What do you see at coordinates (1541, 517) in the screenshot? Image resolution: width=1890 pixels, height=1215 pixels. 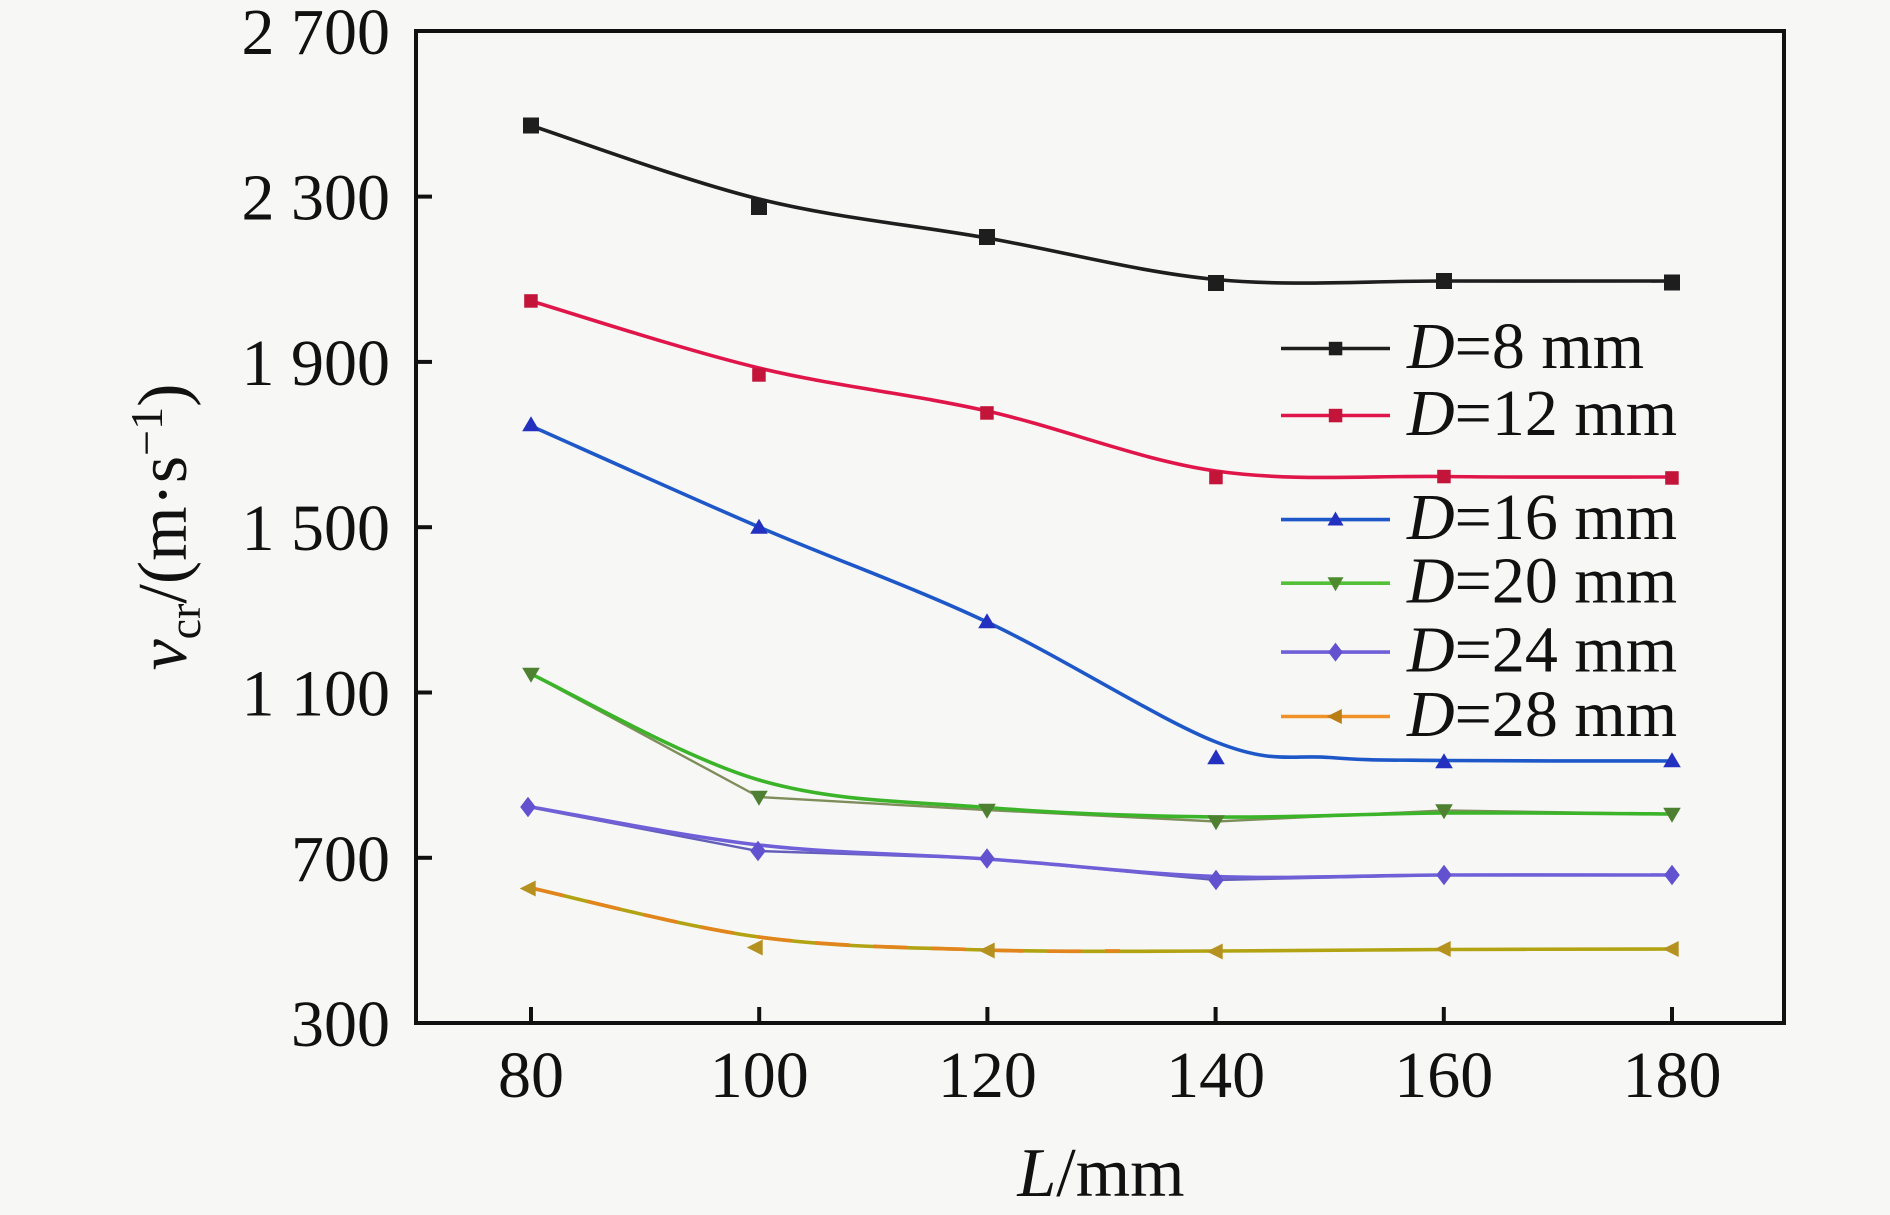 I see `svg-text: D=16 mm` at bounding box center [1541, 517].